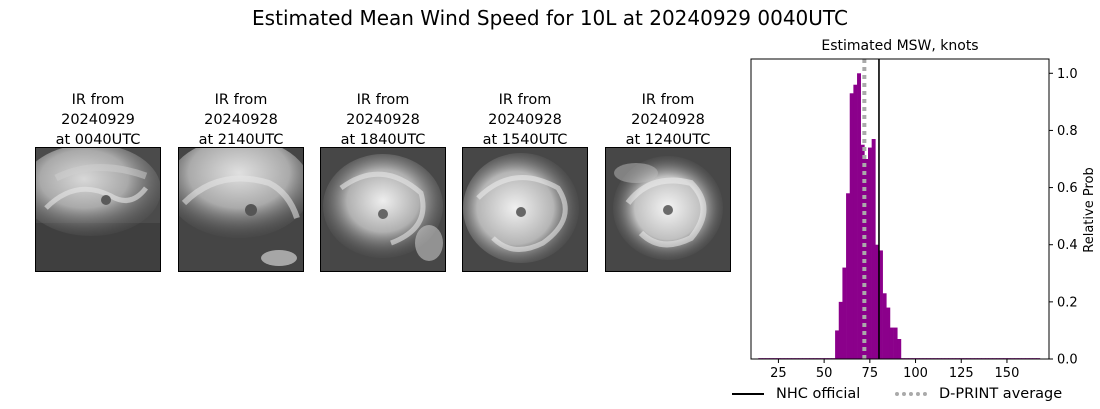  I want to click on ir-caption-time: at 1540UTC, so click(525, 140).